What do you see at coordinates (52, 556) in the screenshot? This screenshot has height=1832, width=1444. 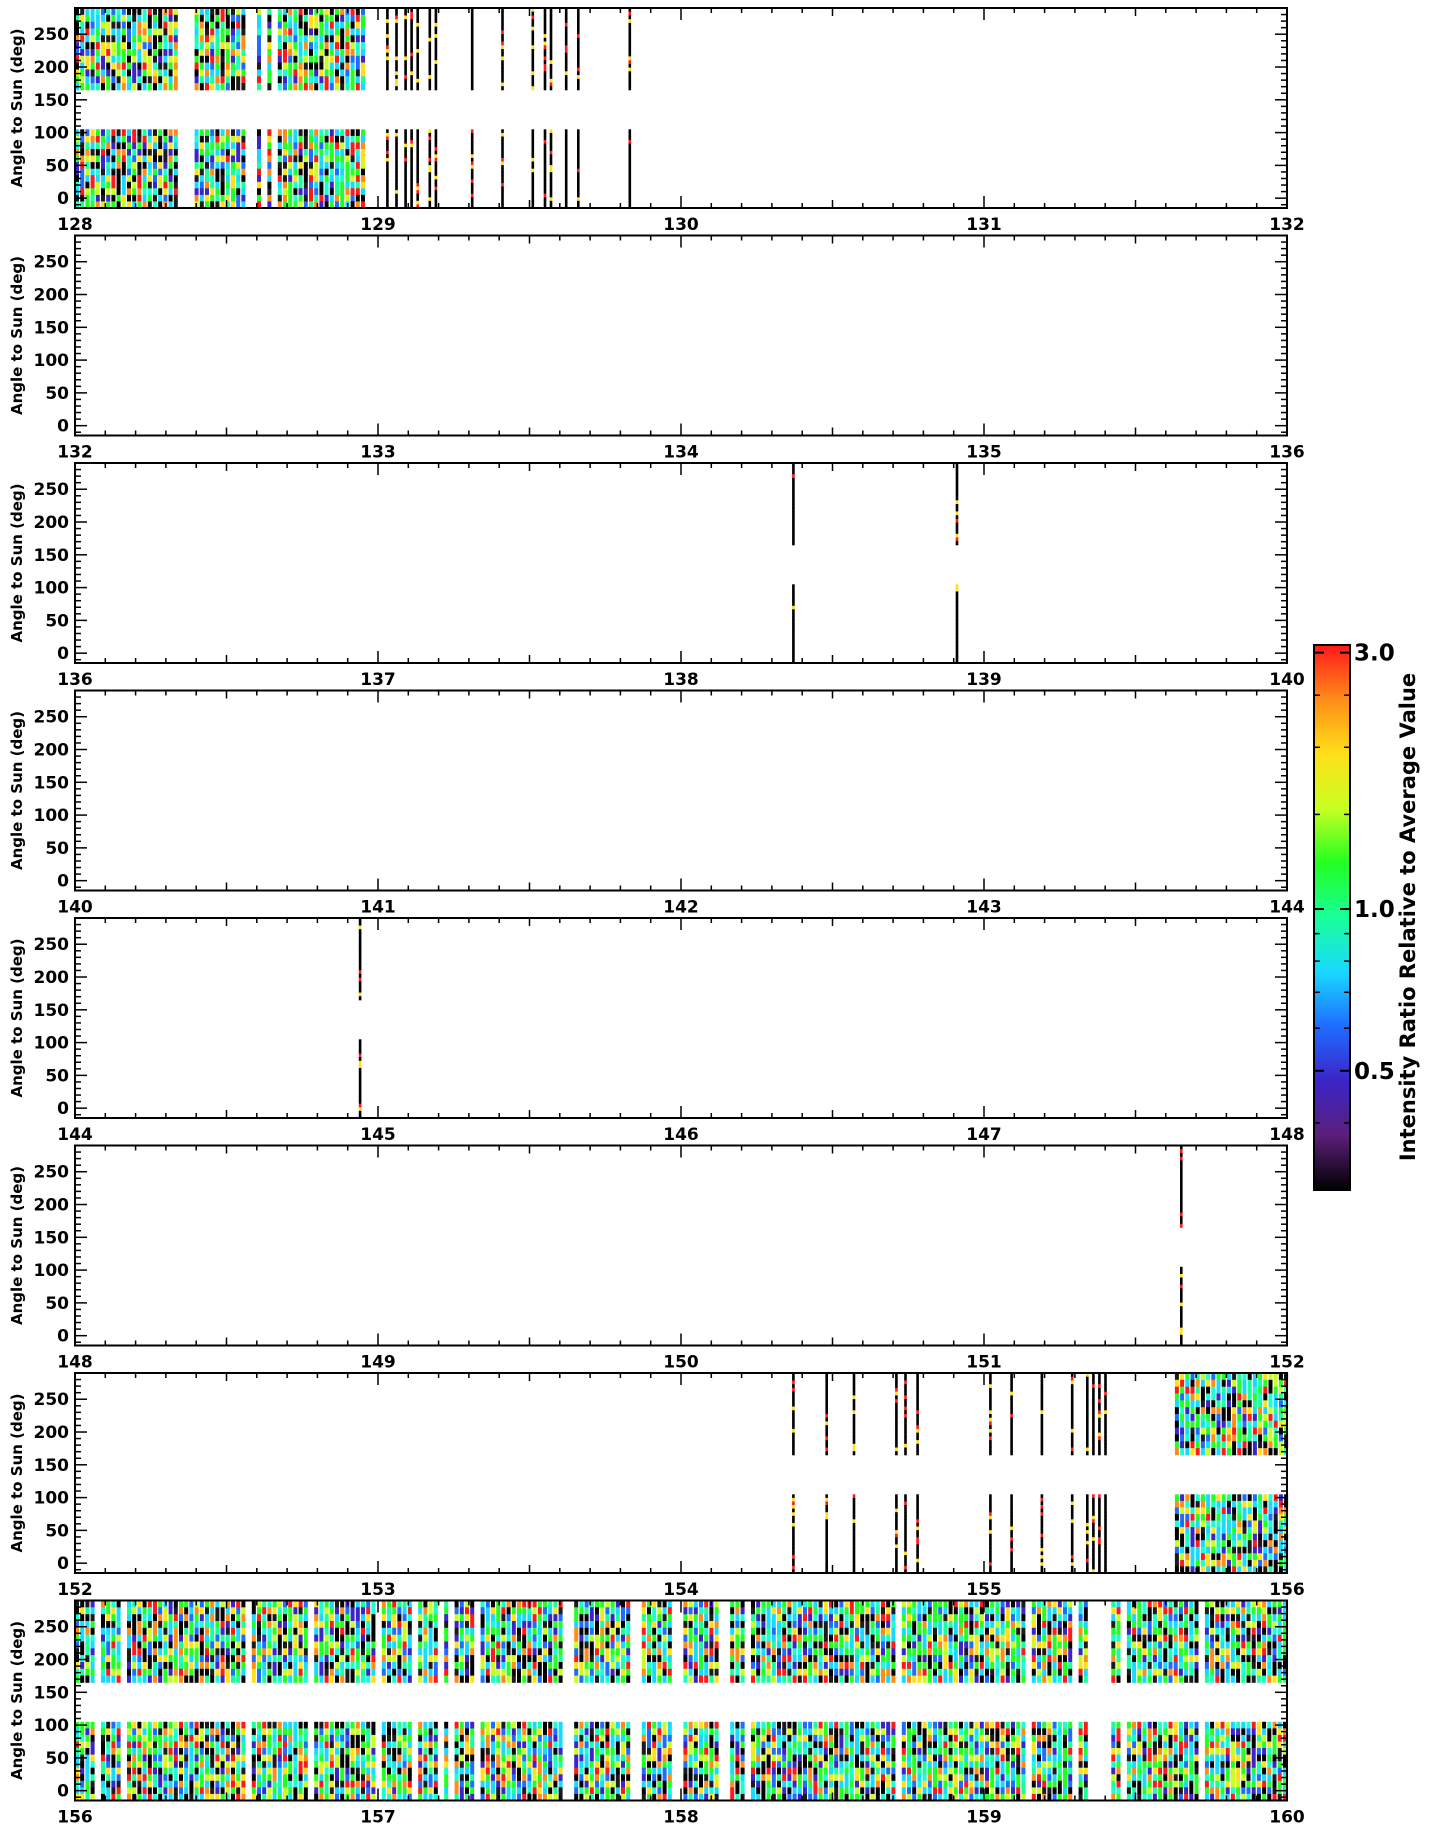 I see `y-tick-label: 150` at bounding box center [52, 556].